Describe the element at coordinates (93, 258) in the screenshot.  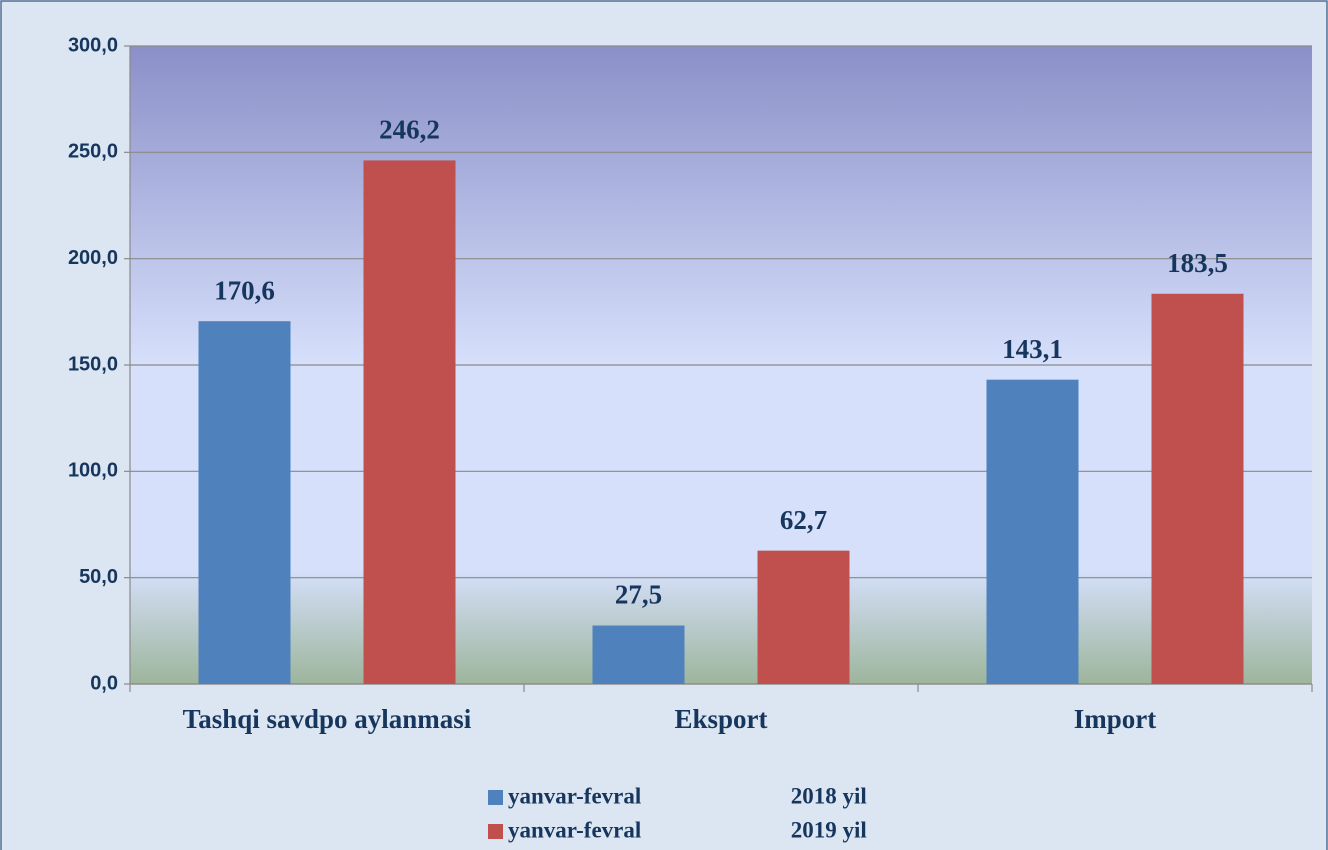
I see `y-tick-label: 200,0` at that location.